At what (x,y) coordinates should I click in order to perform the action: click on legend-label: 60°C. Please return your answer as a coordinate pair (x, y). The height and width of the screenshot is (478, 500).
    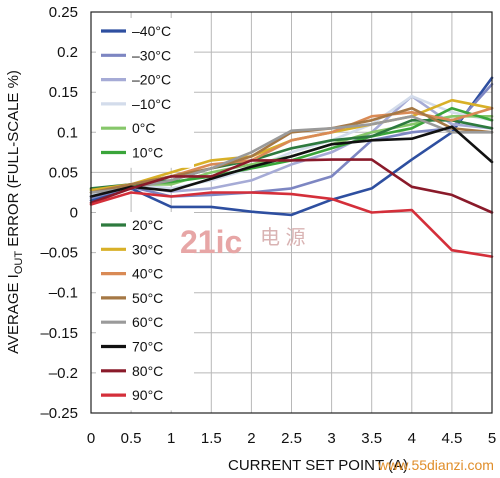
    Looking at the image, I should click on (147, 322).